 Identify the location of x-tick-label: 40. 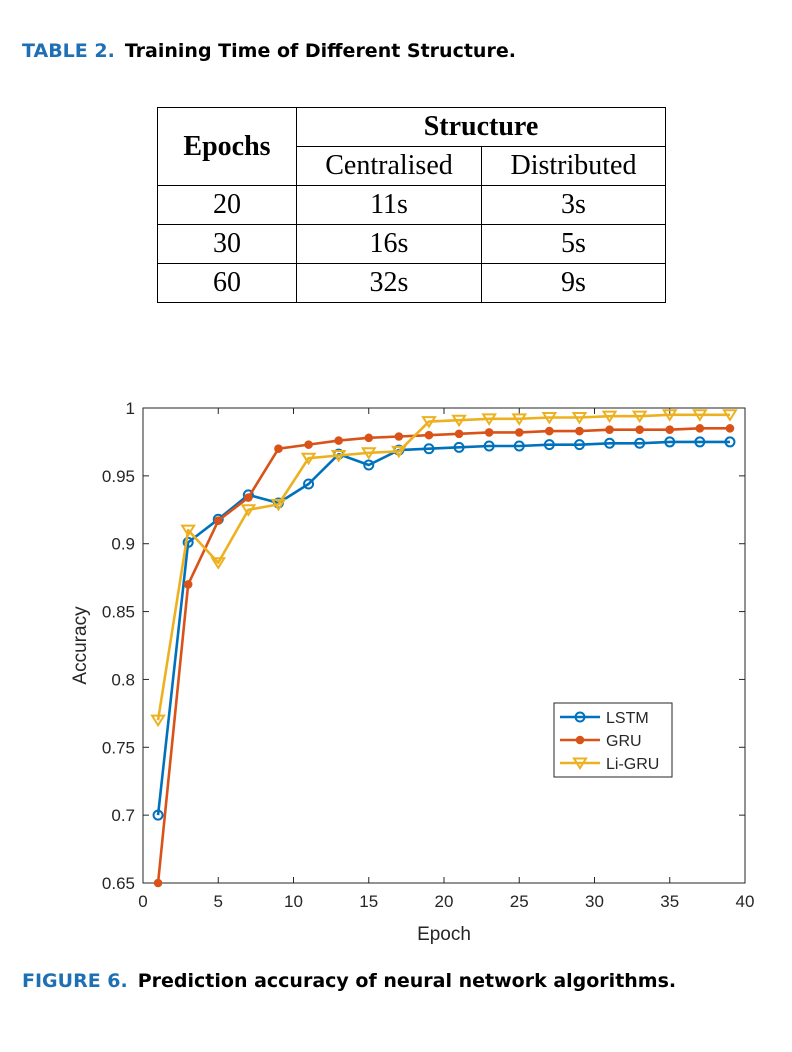
(745, 901).